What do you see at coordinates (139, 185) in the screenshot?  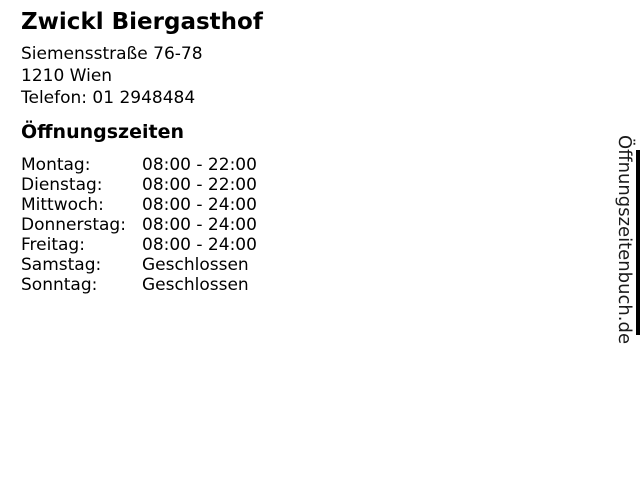 I see `hours-row-tuesday: Dienstag: 08:00 - 22:00` at bounding box center [139, 185].